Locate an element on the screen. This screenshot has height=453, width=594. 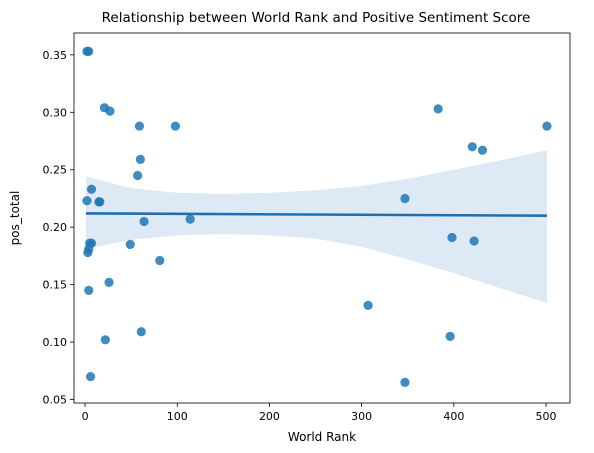
y-tick-label: 0.30 is located at coordinates (55, 112).